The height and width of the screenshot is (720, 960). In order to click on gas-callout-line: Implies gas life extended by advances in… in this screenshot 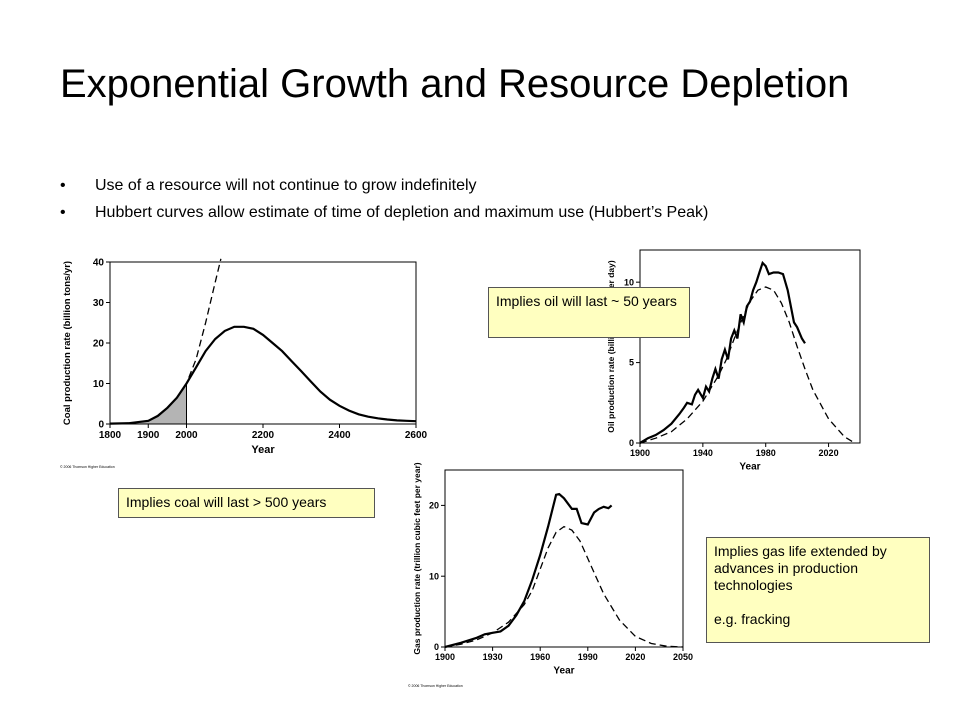, I will do `click(800, 568)`.